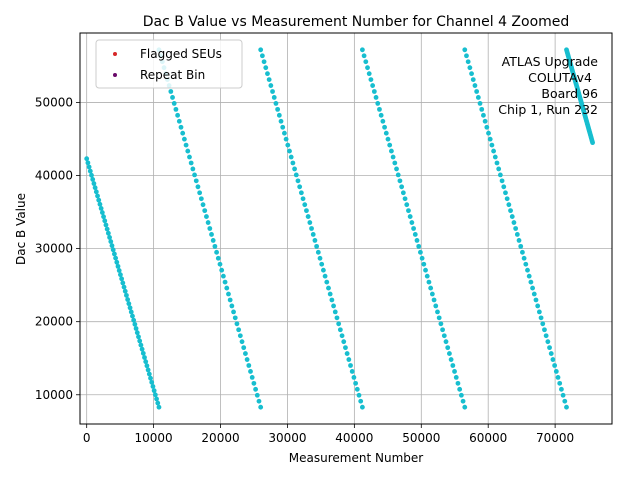 Image resolution: width=640 pixels, height=480 pixels. What do you see at coordinates (569, 93) in the screenshot?
I see `annotation-line-3: Board 96` at bounding box center [569, 93].